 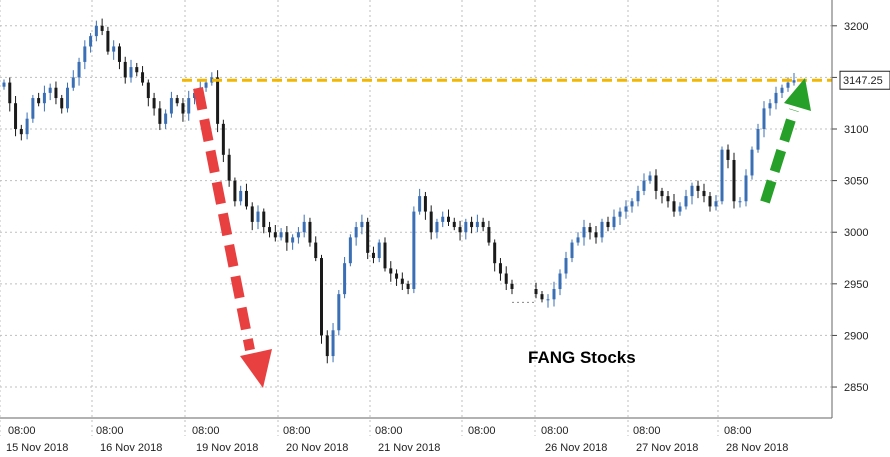 I want to click on last-value-box, so click(x=864, y=80).